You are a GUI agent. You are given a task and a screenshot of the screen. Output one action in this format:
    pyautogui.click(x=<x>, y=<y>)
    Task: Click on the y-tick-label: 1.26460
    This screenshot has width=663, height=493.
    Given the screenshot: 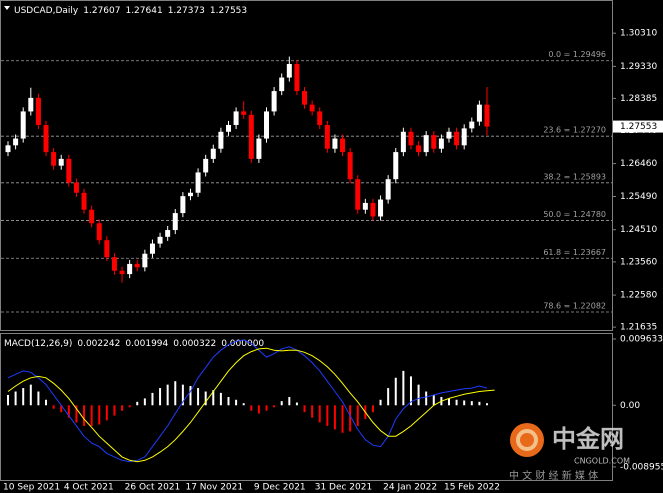 What is the action you would take?
    pyautogui.click(x=638, y=164)
    